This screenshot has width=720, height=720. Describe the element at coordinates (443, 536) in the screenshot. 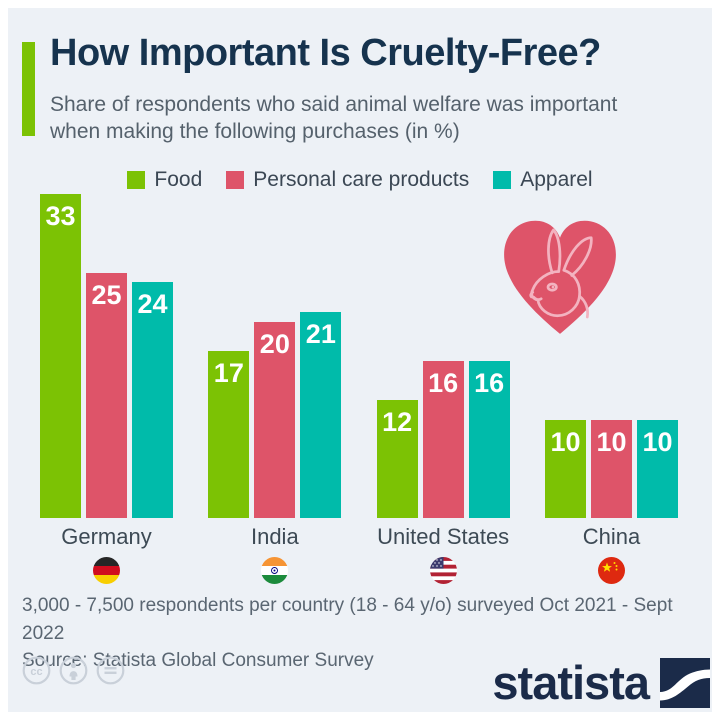

I see `country-label: United States` at that location.